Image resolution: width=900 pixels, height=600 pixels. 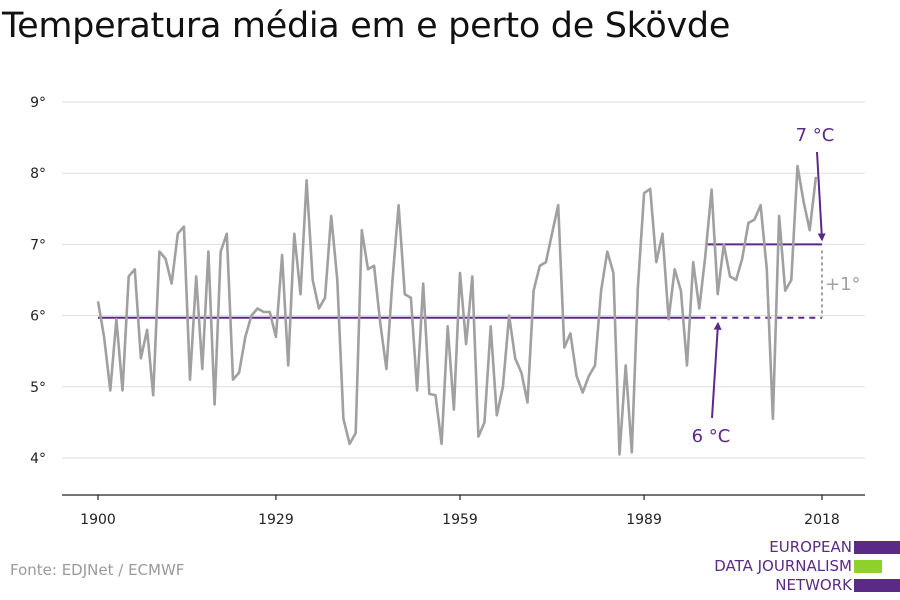 What do you see at coordinates (776, 286) in the screenshot?
I see `annotations: +1° 6 °C 7 °C` at bounding box center [776, 286].